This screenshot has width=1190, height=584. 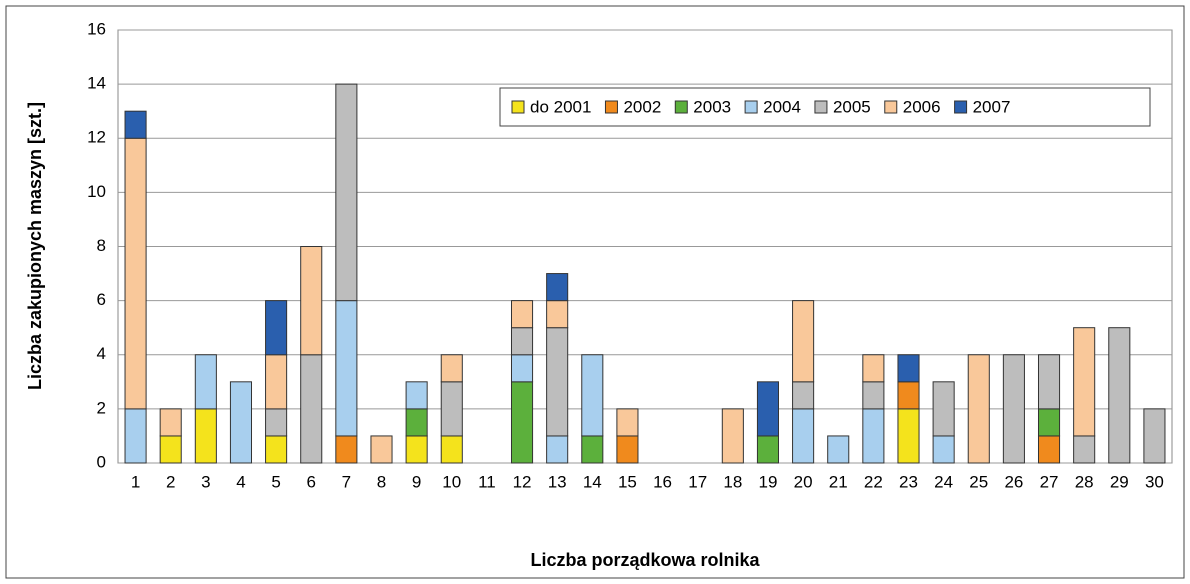 I want to click on legend-label: do 2001, so click(x=560, y=106).